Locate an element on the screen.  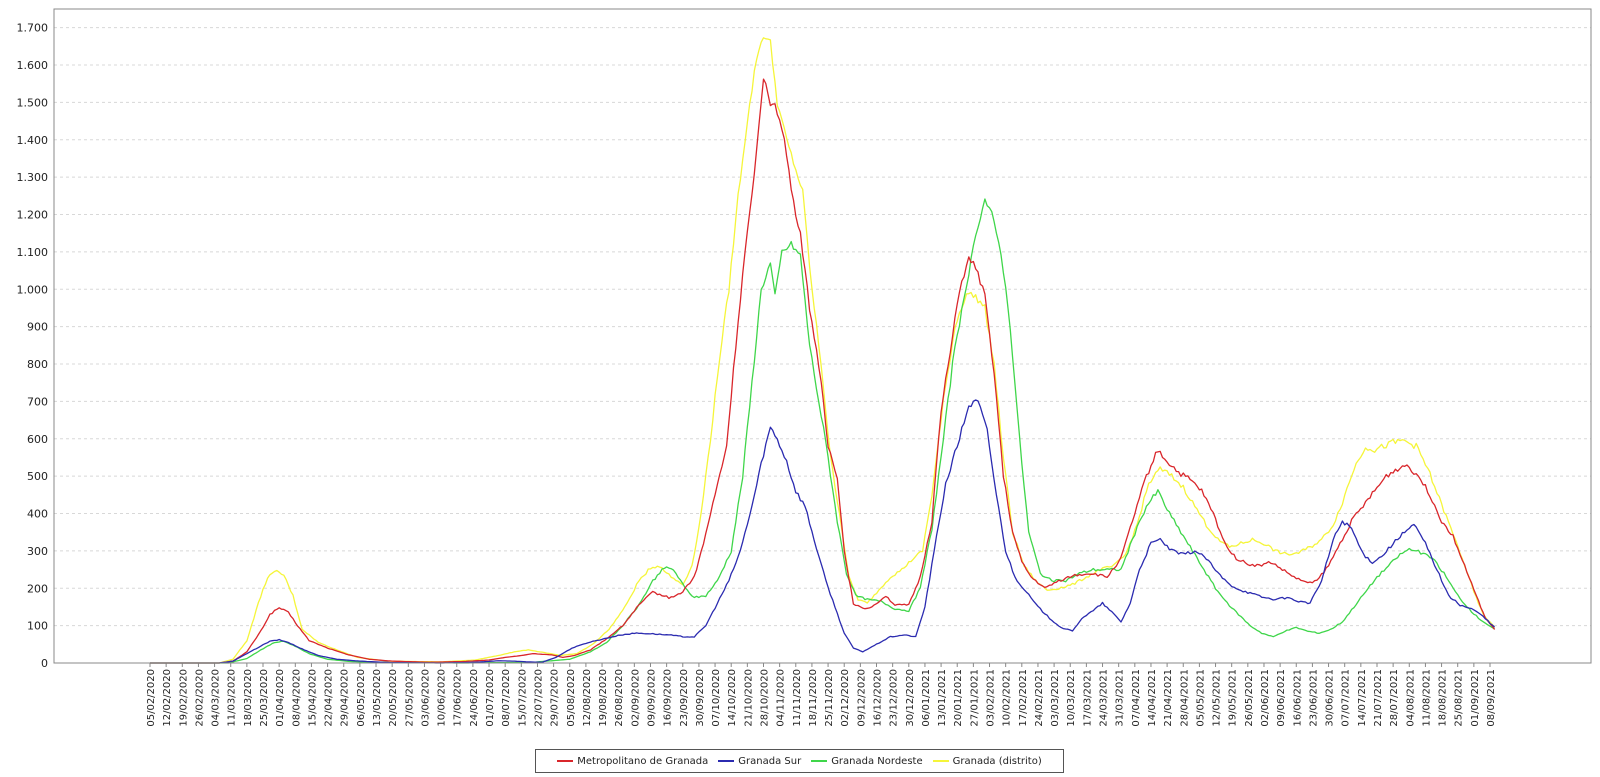
x-tick-label: 14/10/2020 is located at coordinates (732, 698).